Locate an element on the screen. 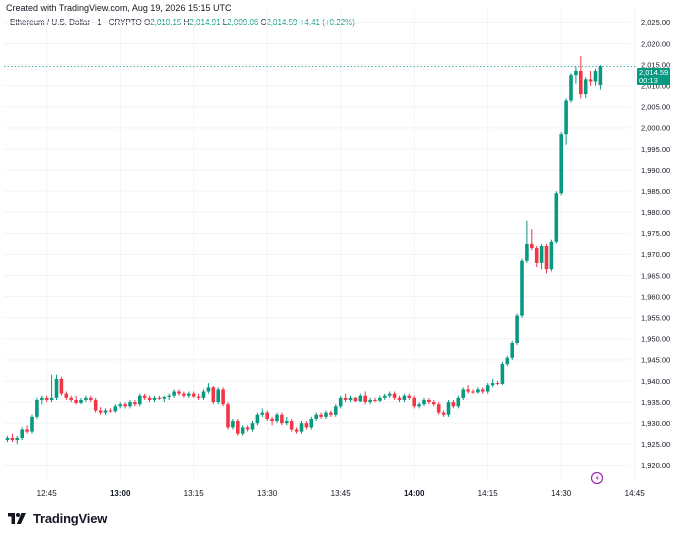 Image resolution: width=679 pixels, height=535 pixels. magic-icon is located at coordinates (597, 478).